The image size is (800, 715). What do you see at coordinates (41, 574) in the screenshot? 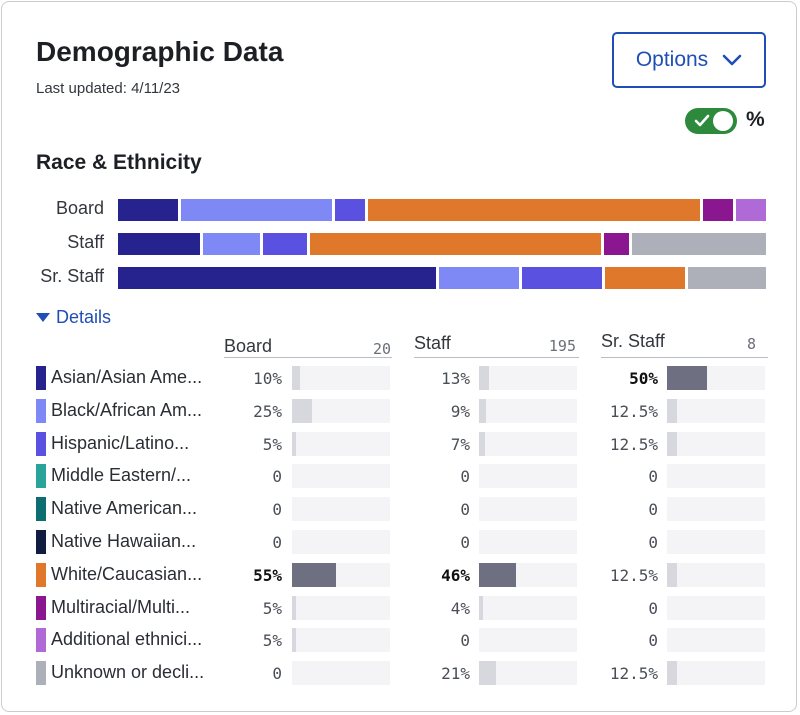
I see `legend-swatch-white` at bounding box center [41, 574].